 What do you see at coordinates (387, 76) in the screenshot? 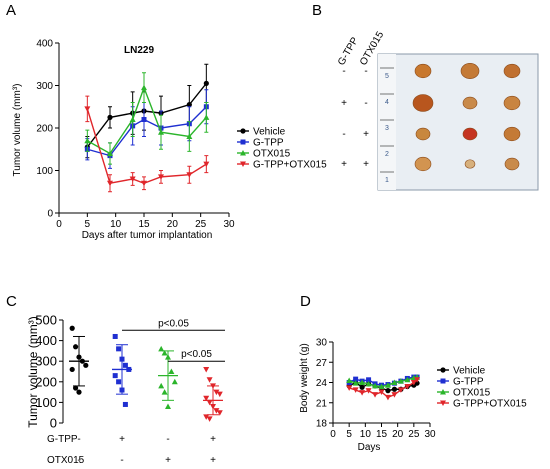
I see `ruler-number: 5` at bounding box center [387, 76].